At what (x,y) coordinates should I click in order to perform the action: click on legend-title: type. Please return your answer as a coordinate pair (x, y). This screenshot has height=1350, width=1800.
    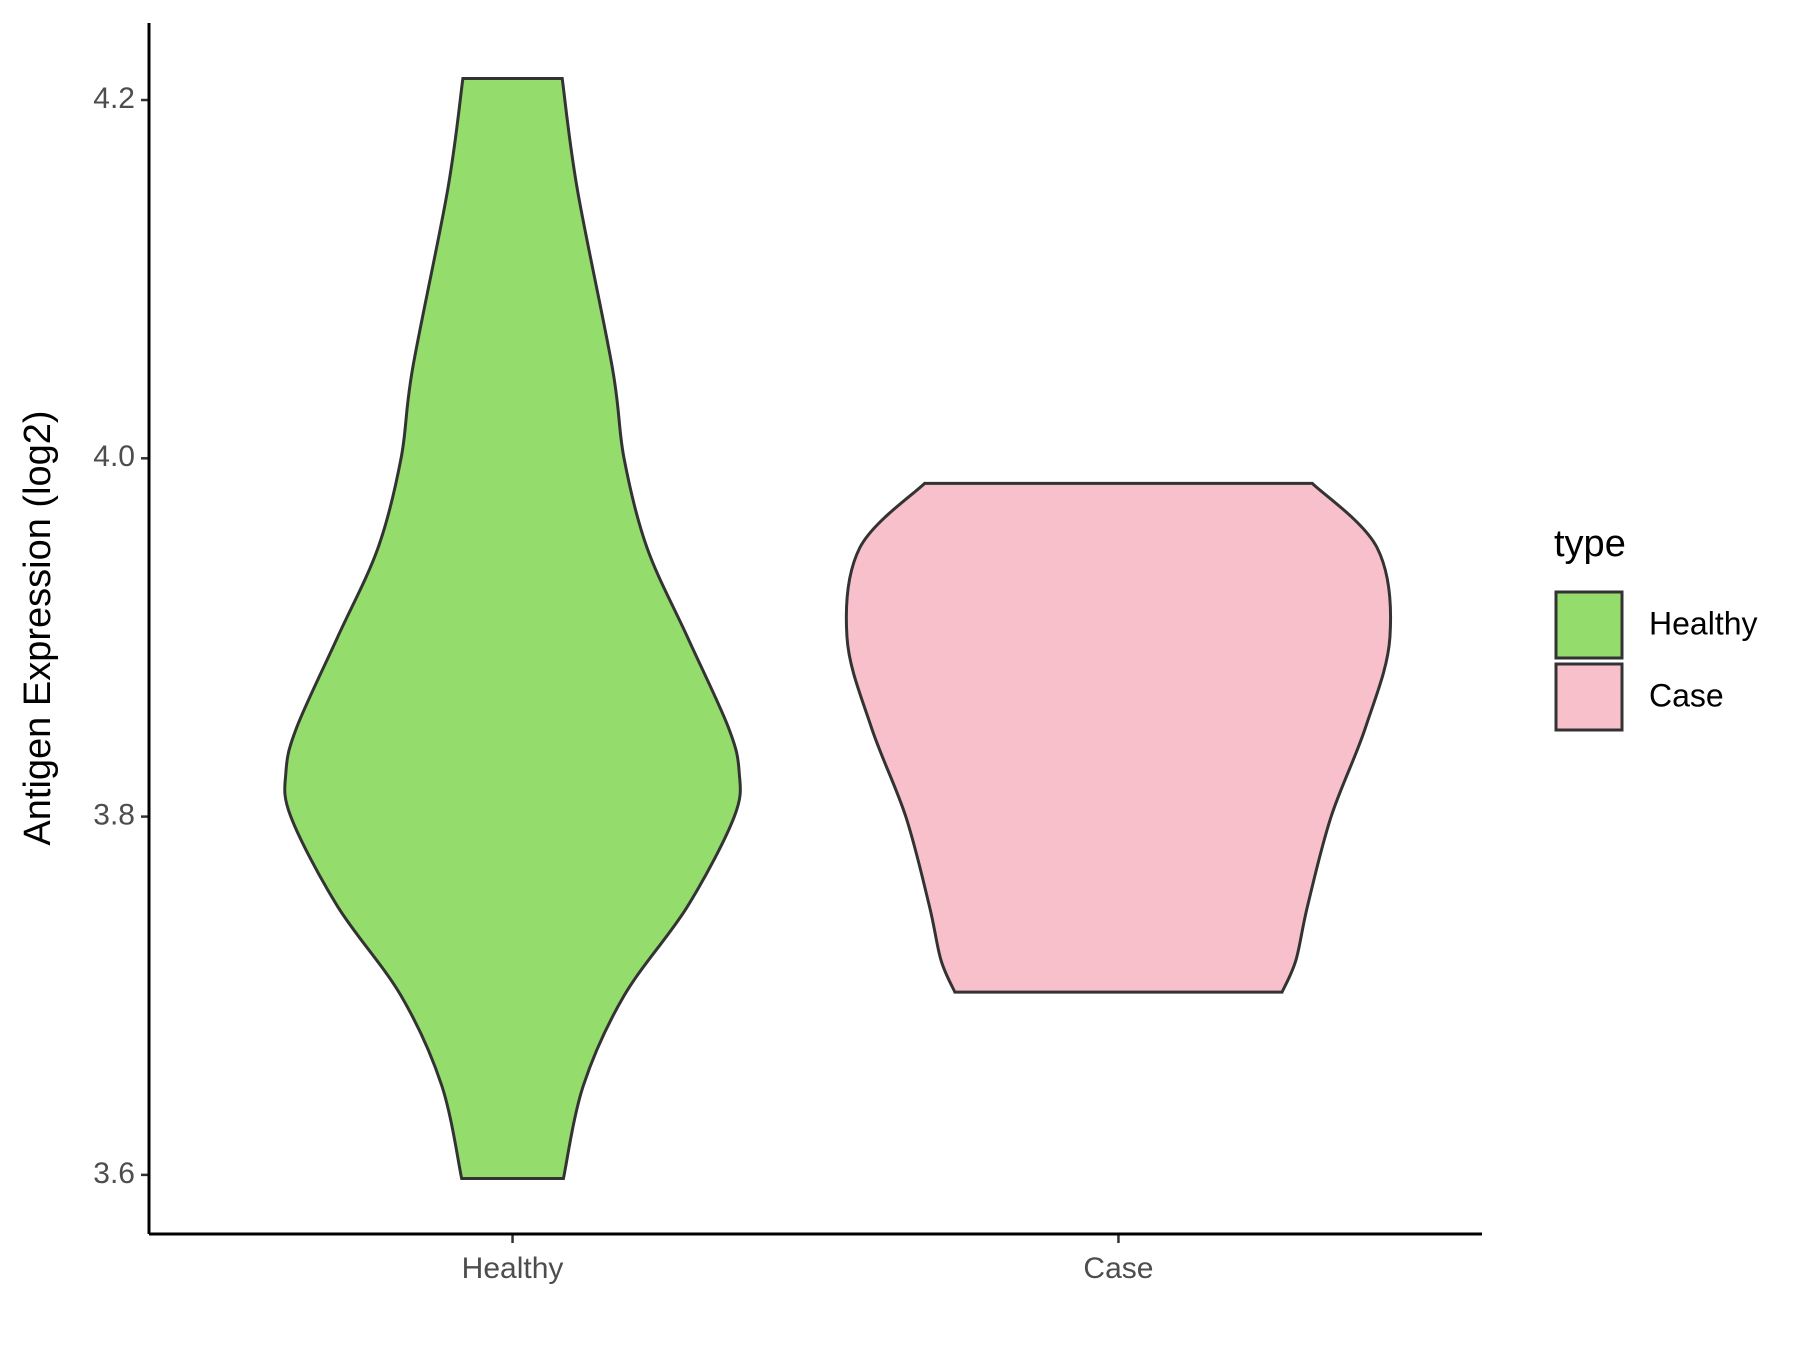
    Looking at the image, I should click on (1590, 544).